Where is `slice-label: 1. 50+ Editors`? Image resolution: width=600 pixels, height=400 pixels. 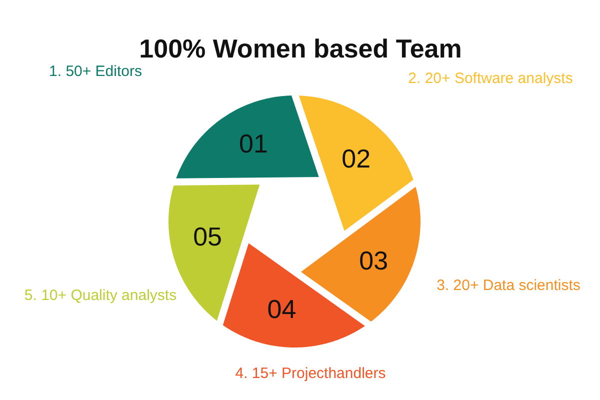
slice-label: 1. 50+ Editors is located at coordinates (95, 71).